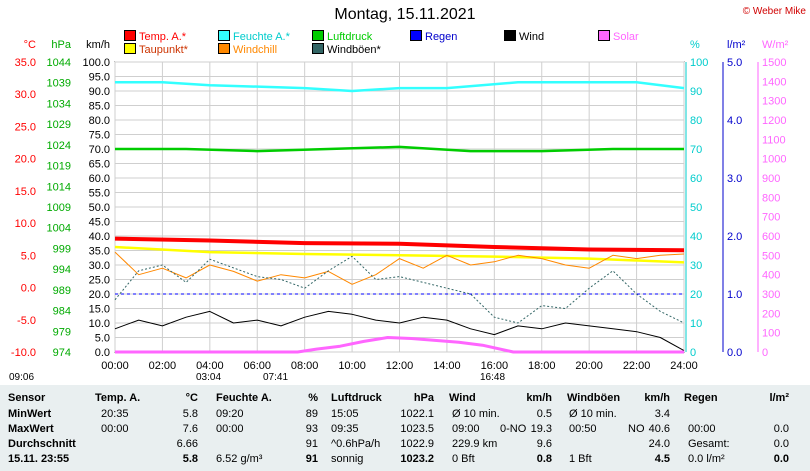  What do you see at coordinates (734, 63) in the screenshot?
I see `rain-axis-tick: 5.0` at bounding box center [734, 63].